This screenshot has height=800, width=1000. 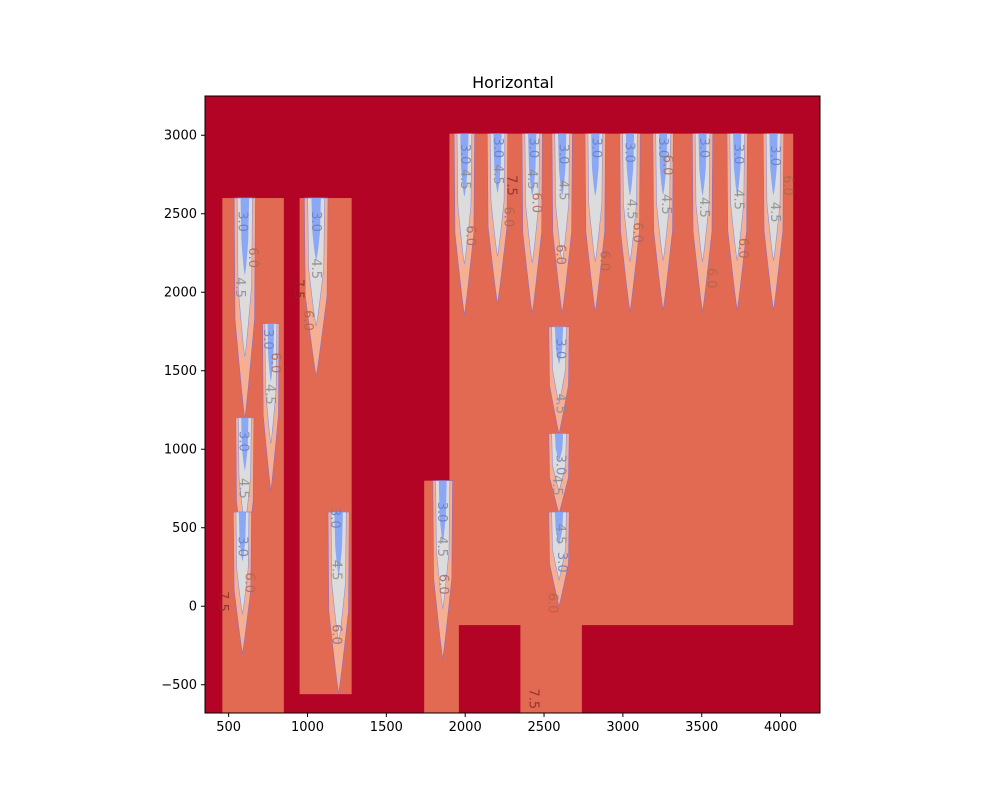 What do you see at coordinates (180, 371) in the screenshot?
I see `y-tick-label: 1500` at bounding box center [180, 371].